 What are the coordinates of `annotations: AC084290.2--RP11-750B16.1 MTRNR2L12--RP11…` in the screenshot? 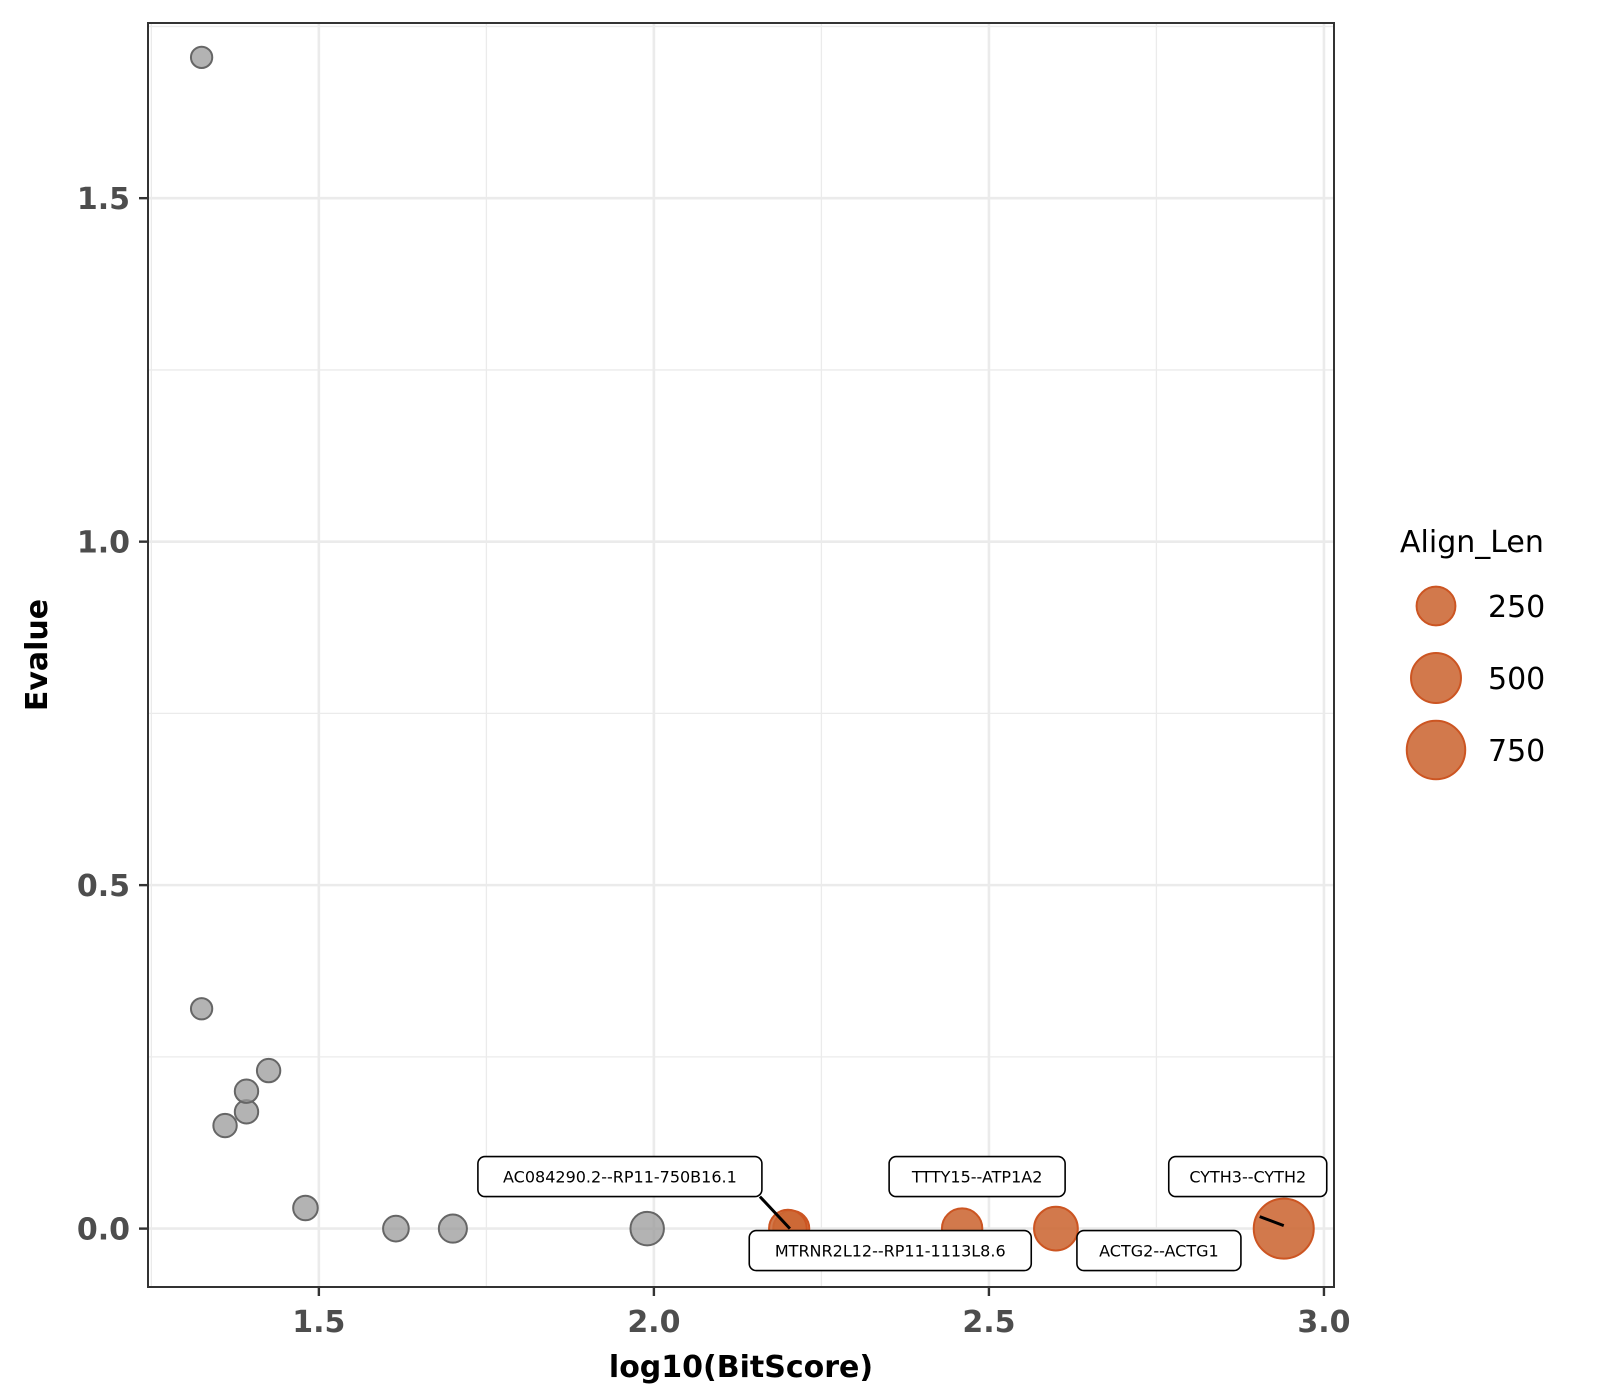 It's located at (902, 1213).